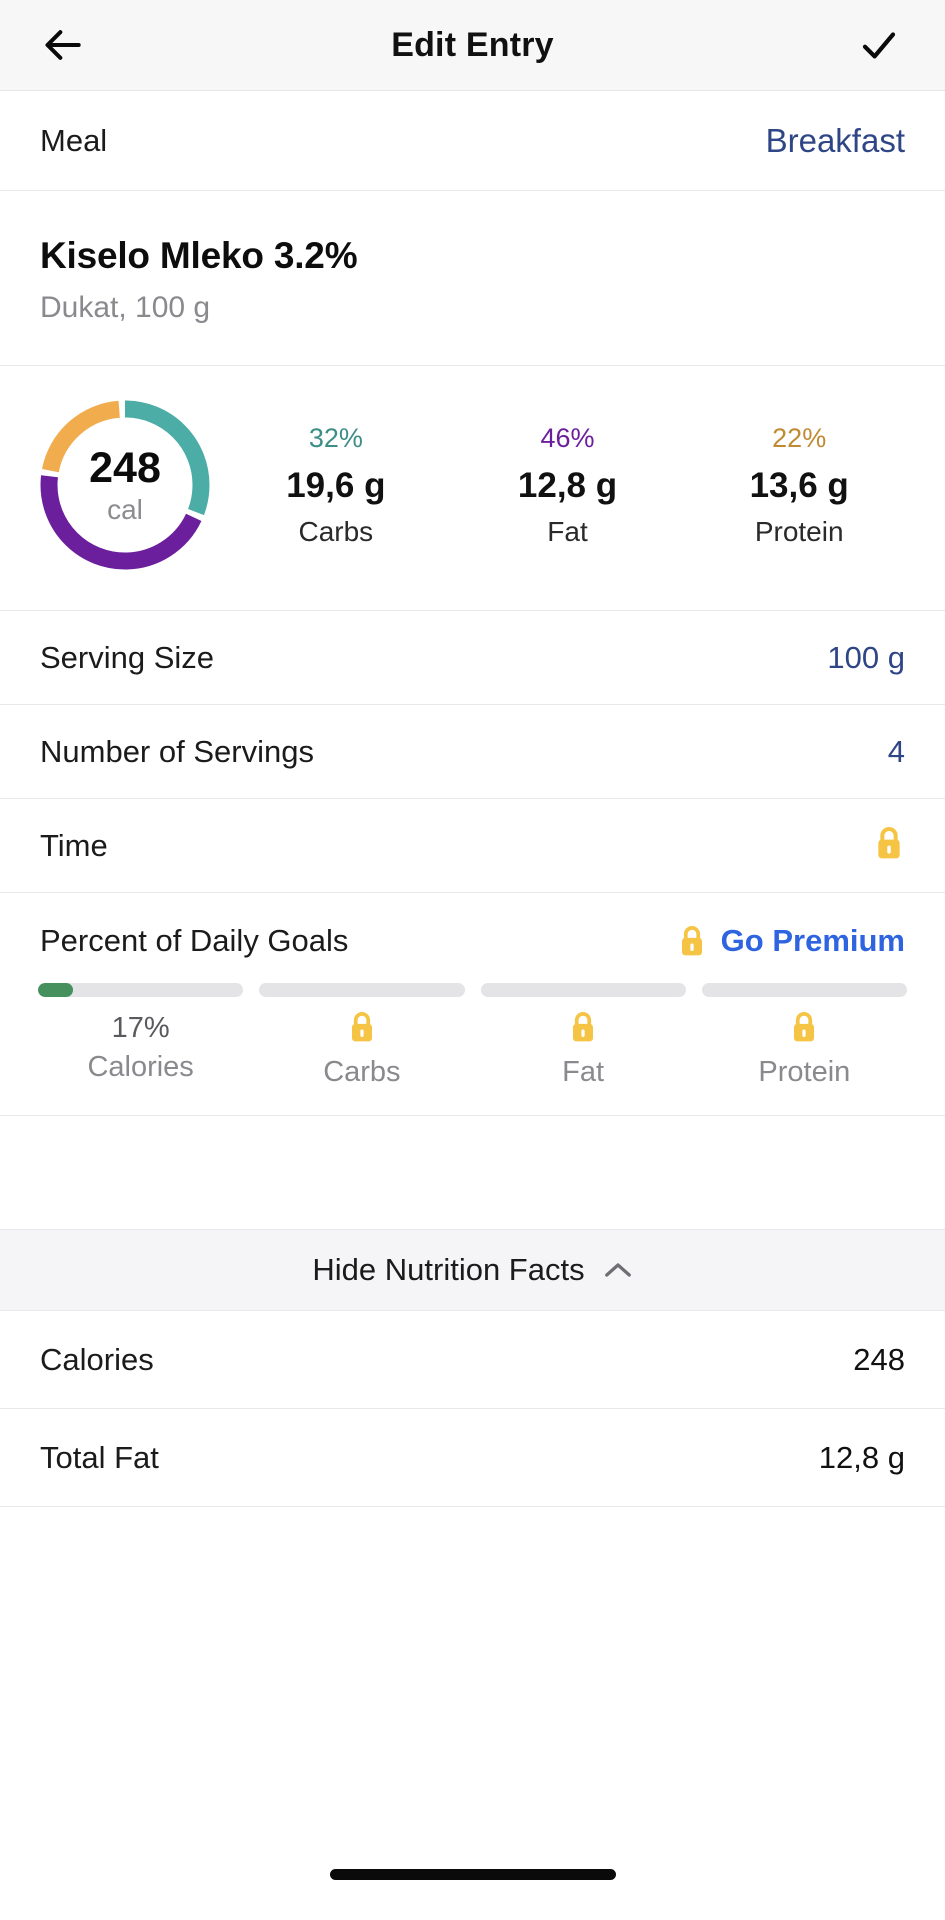 This screenshot has height=1920, width=945. I want to click on goal-carbs: Carbs, so click(361, 1036).